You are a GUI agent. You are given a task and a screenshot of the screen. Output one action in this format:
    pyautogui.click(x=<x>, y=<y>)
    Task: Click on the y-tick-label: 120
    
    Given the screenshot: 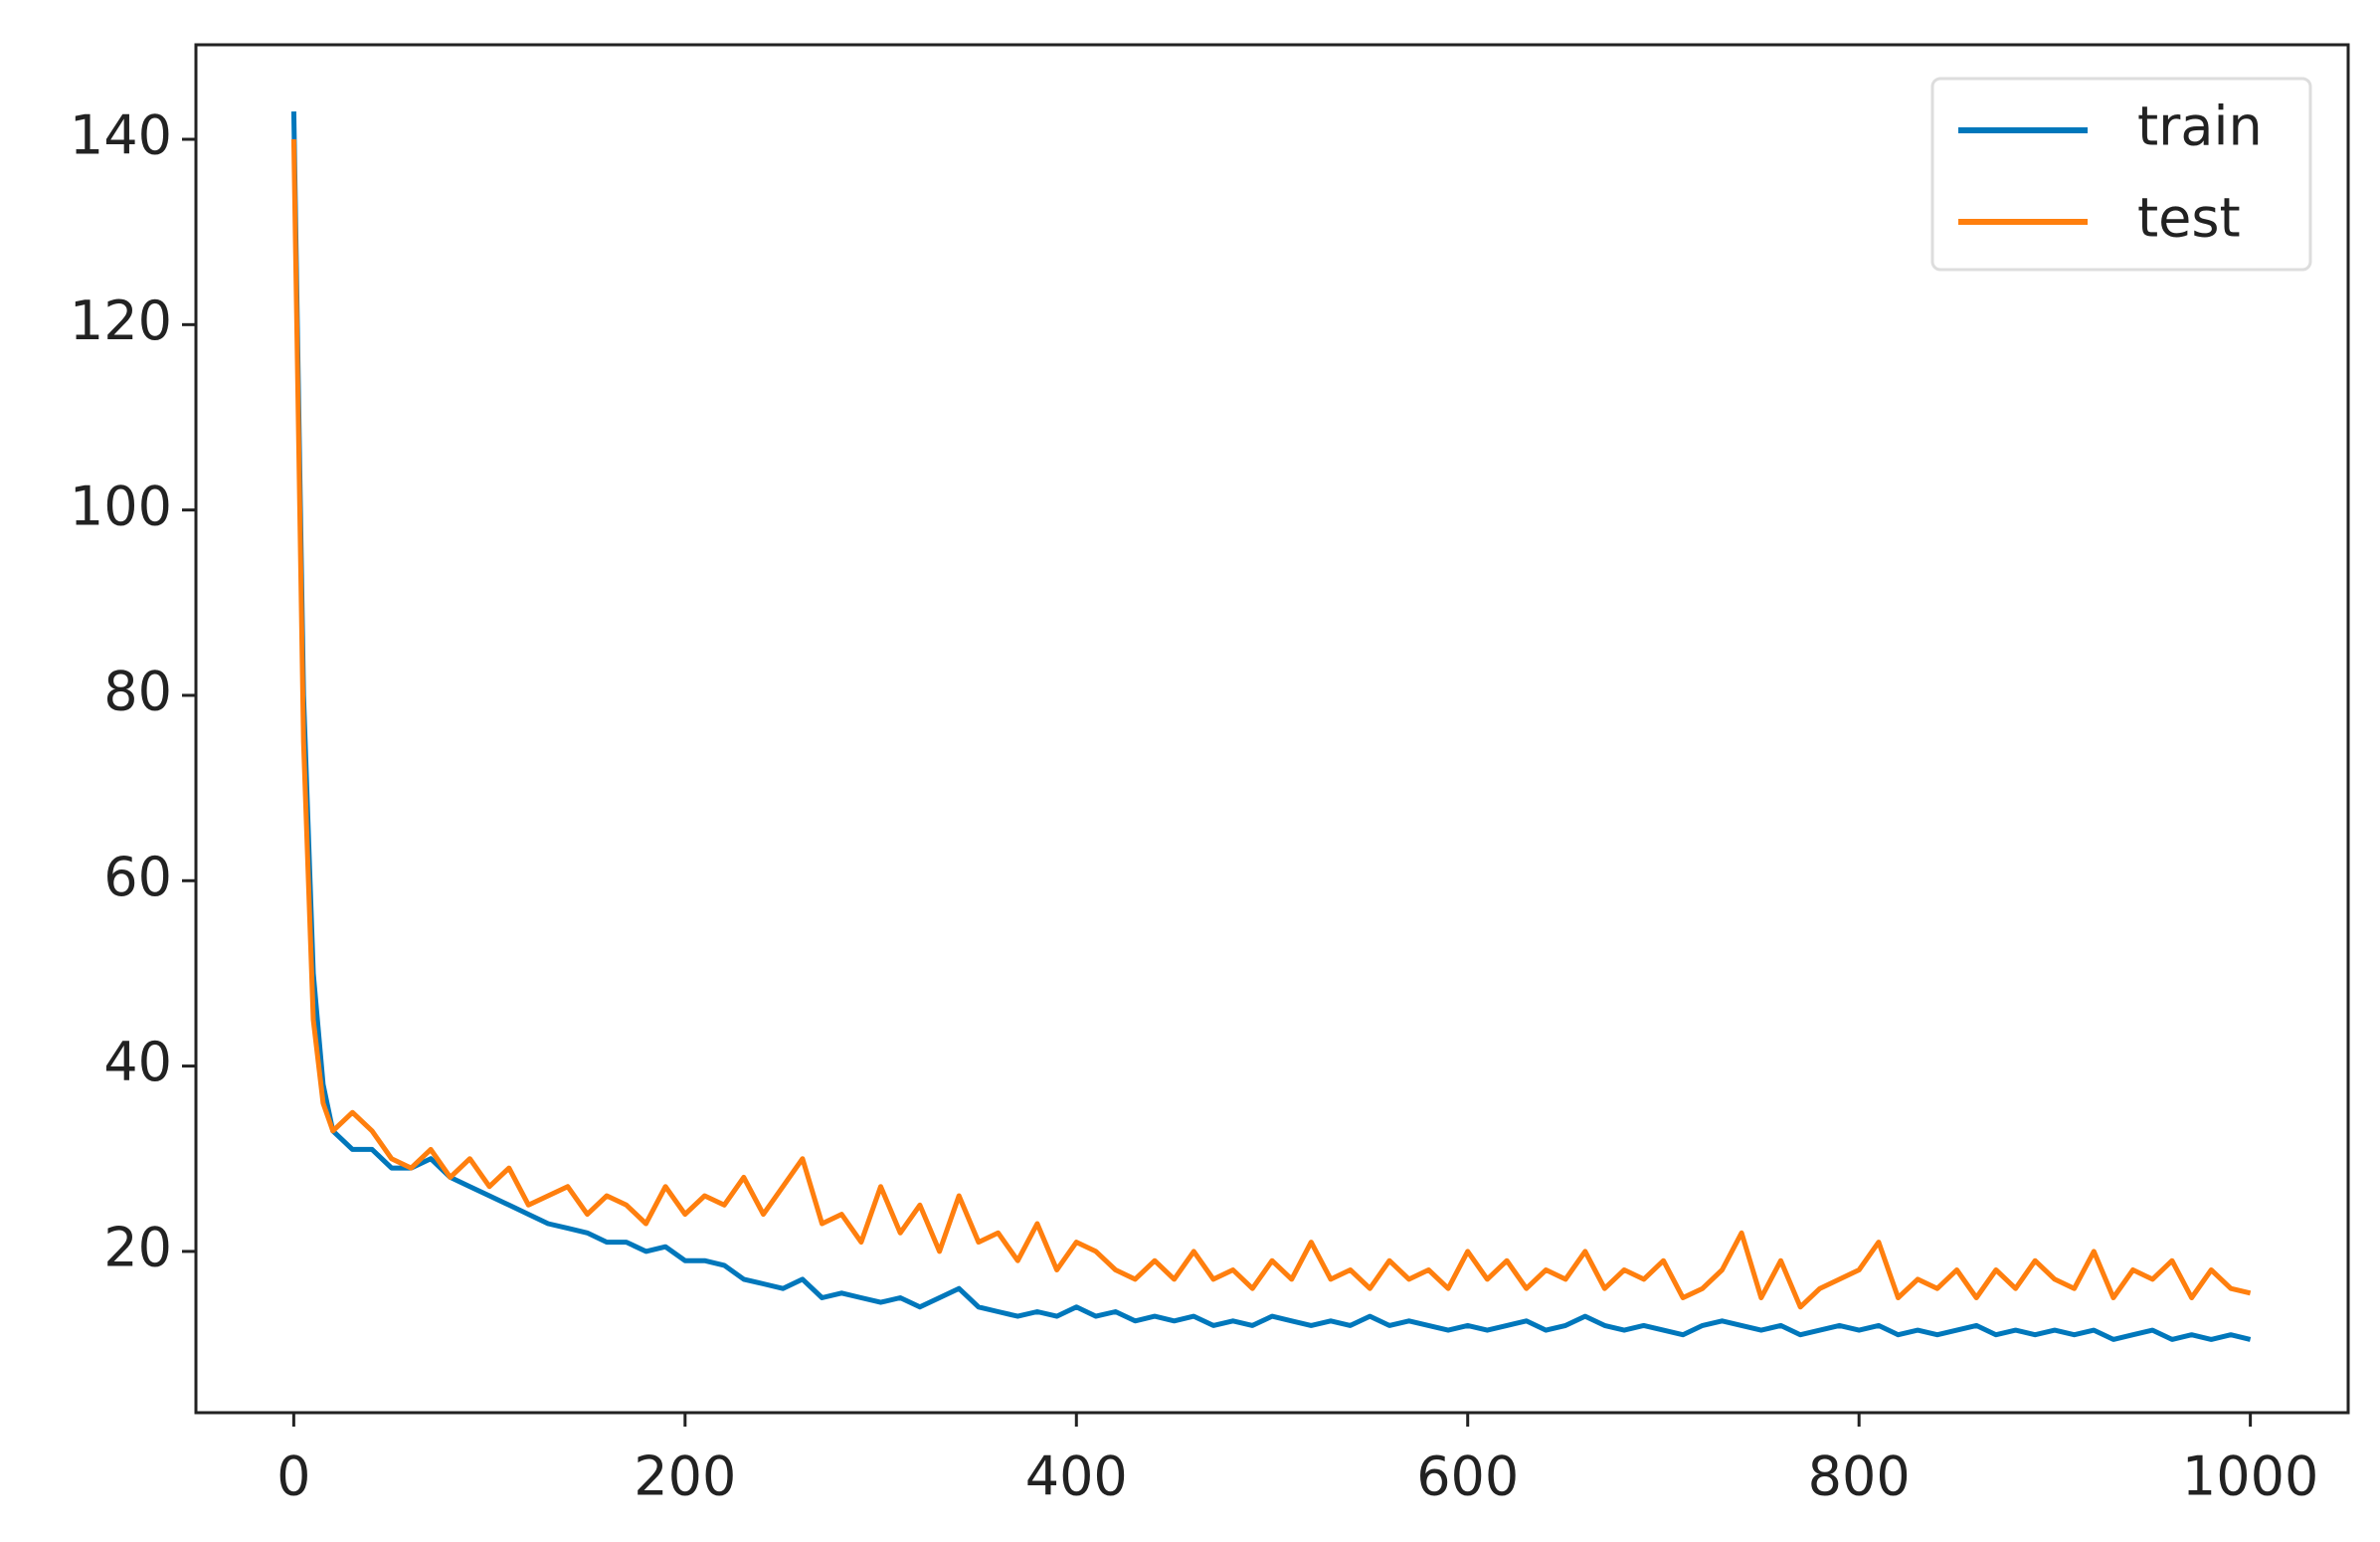 What is the action you would take?
    pyautogui.click(x=121, y=320)
    